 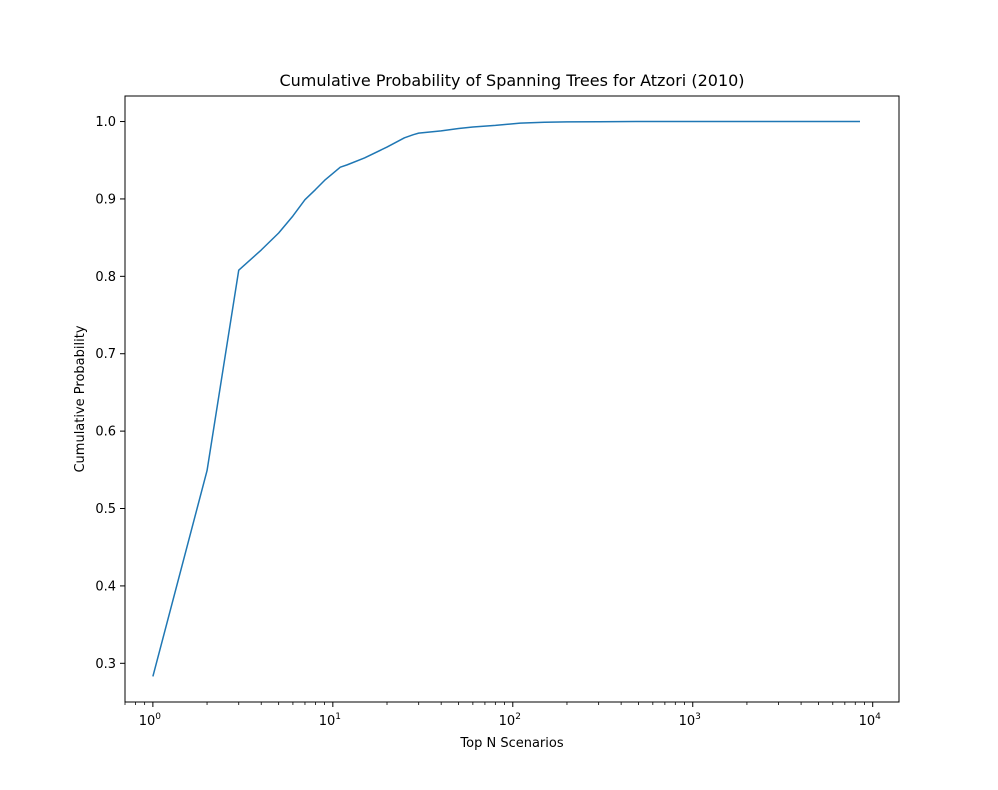 What do you see at coordinates (110, 393) in the screenshot?
I see `y-axis: 0.3 0.4 0.5 0.6 0.7 0.8 0.9 1.0` at bounding box center [110, 393].